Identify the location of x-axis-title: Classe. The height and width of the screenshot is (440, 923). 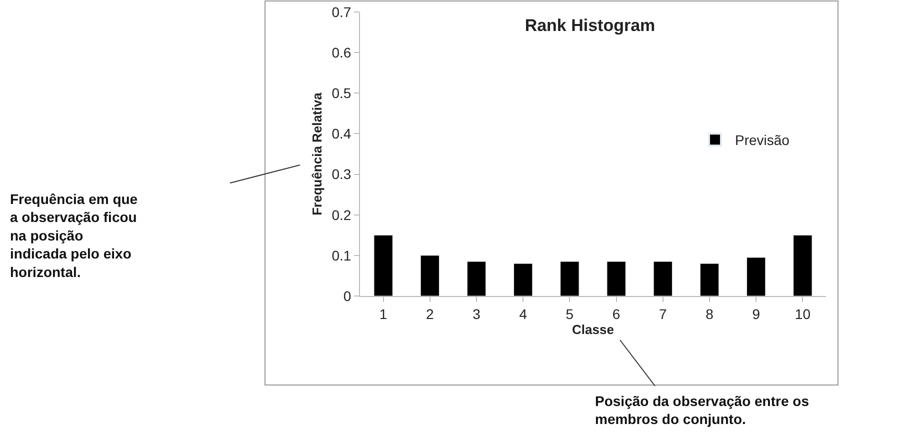
(593, 329).